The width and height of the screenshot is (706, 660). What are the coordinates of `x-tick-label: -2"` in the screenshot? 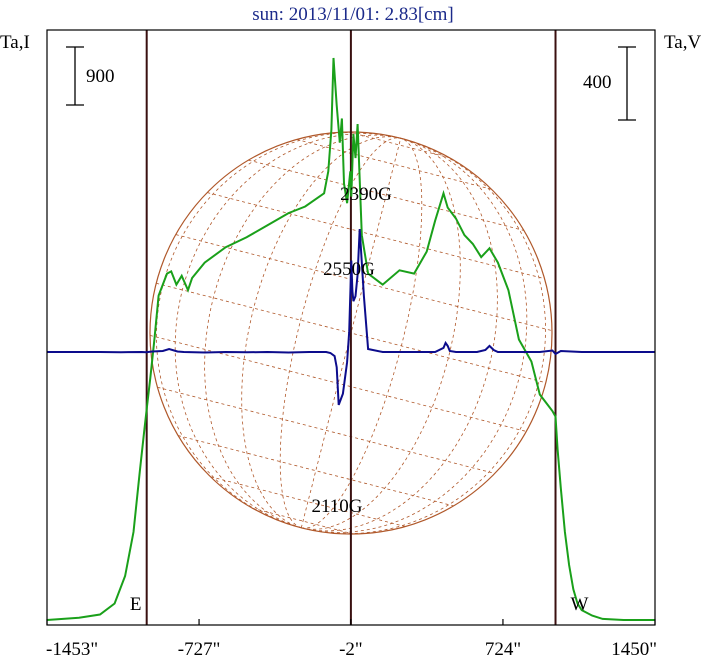 It's located at (351, 649).